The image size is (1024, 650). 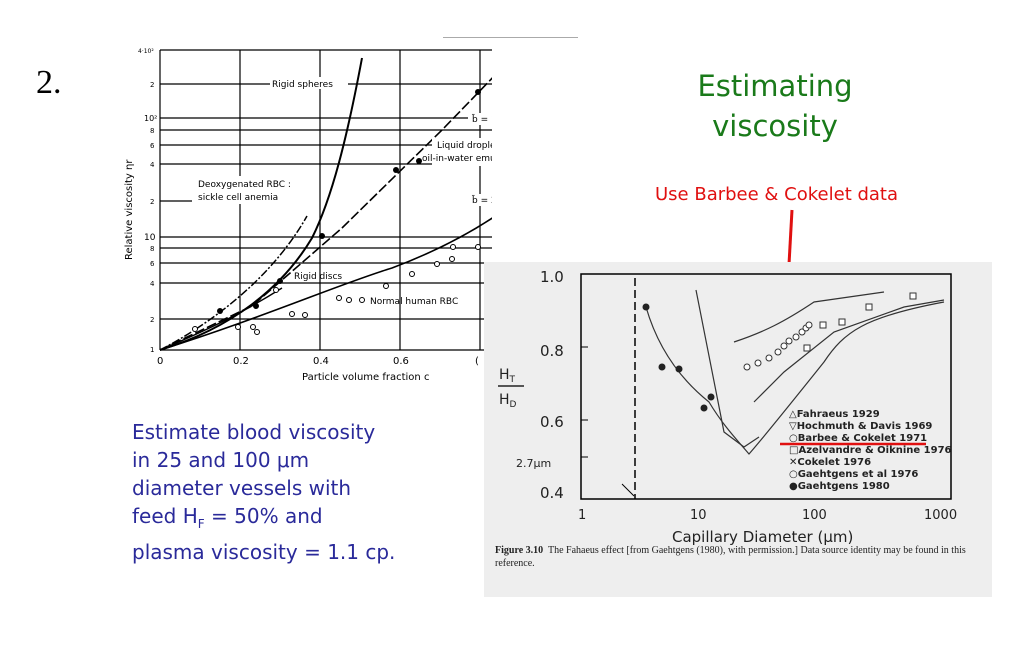 I want to click on legend-azelvandre: □Azelvandre & Oiknine 1976, so click(x=870, y=450).